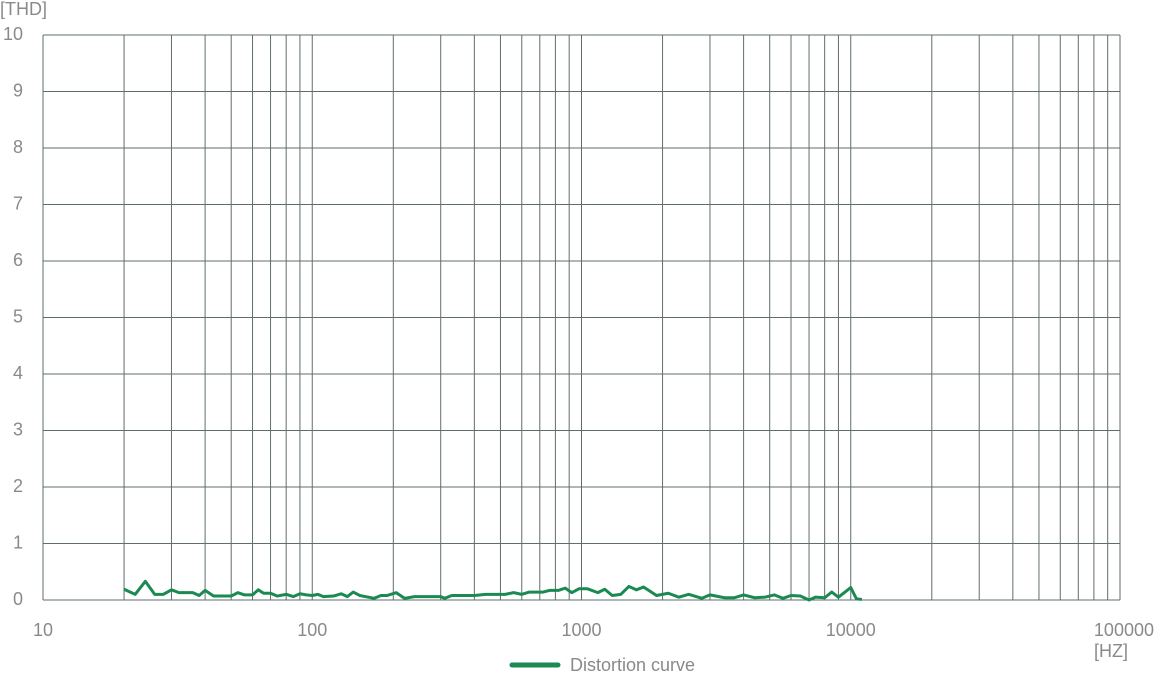  What do you see at coordinates (18, 429) in the screenshot?
I see `y-tick-label: 3` at bounding box center [18, 429].